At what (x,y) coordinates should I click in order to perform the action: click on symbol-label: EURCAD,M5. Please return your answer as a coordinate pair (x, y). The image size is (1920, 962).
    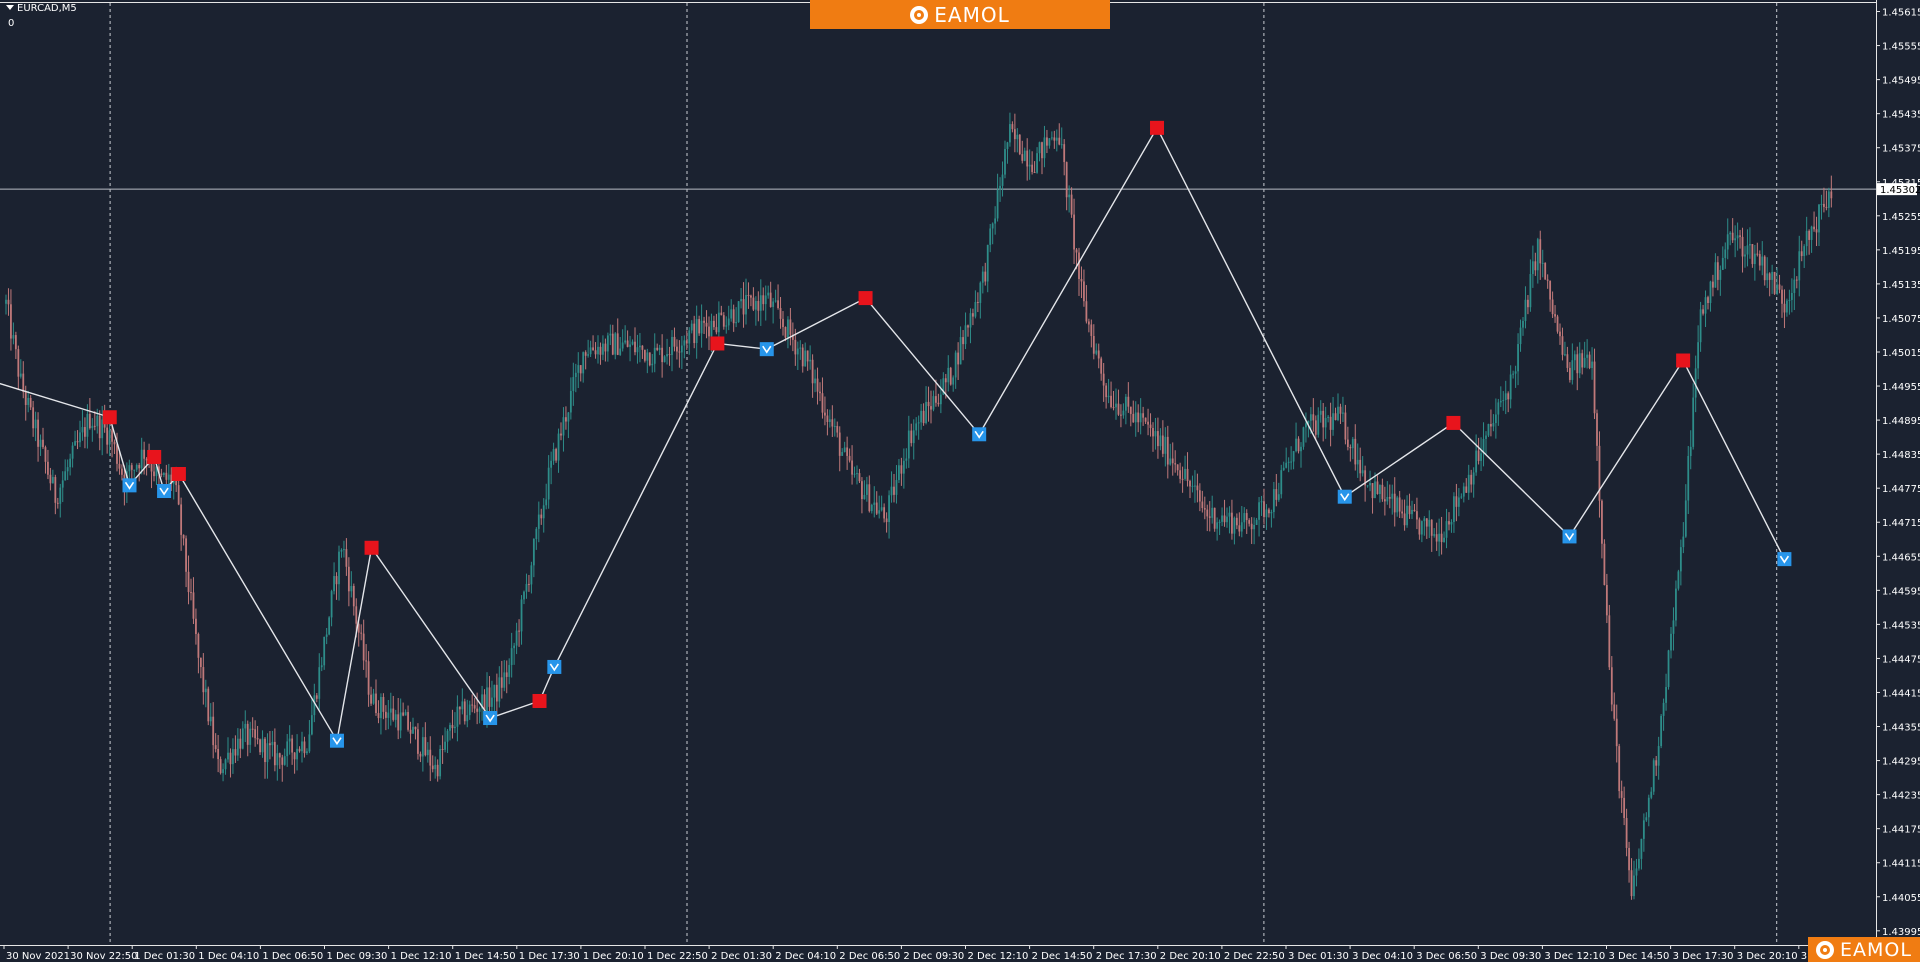
    Looking at the image, I should click on (41, 9).